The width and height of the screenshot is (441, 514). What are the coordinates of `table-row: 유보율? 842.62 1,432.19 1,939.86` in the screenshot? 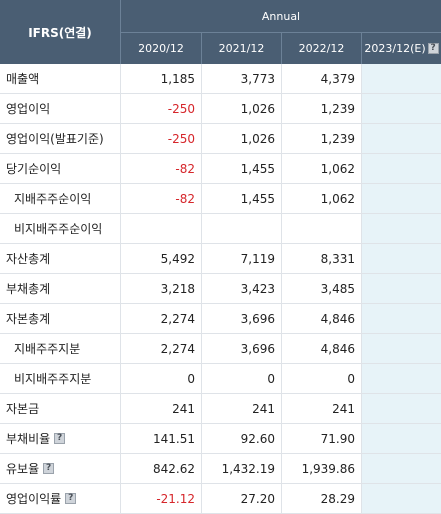 It's located at (220, 469).